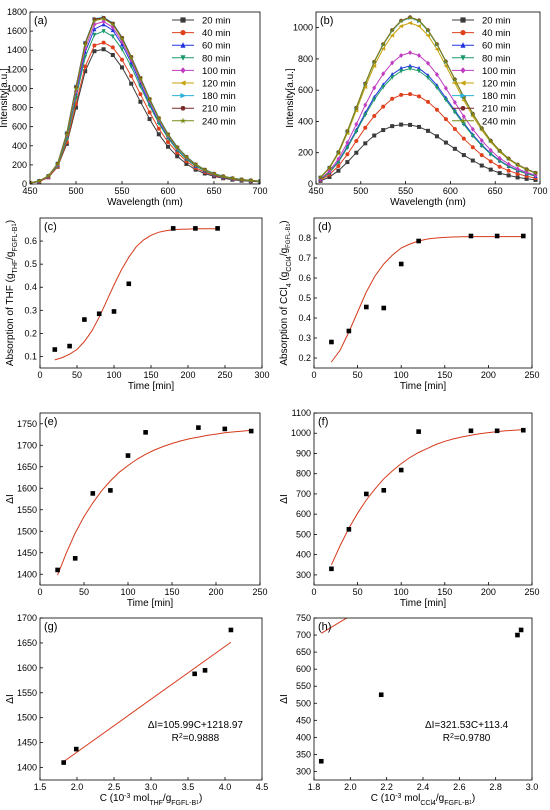  What do you see at coordinates (27, 743) in the screenshot?
I see `y-tick-label: 1450` at bounding box center [27, 743].